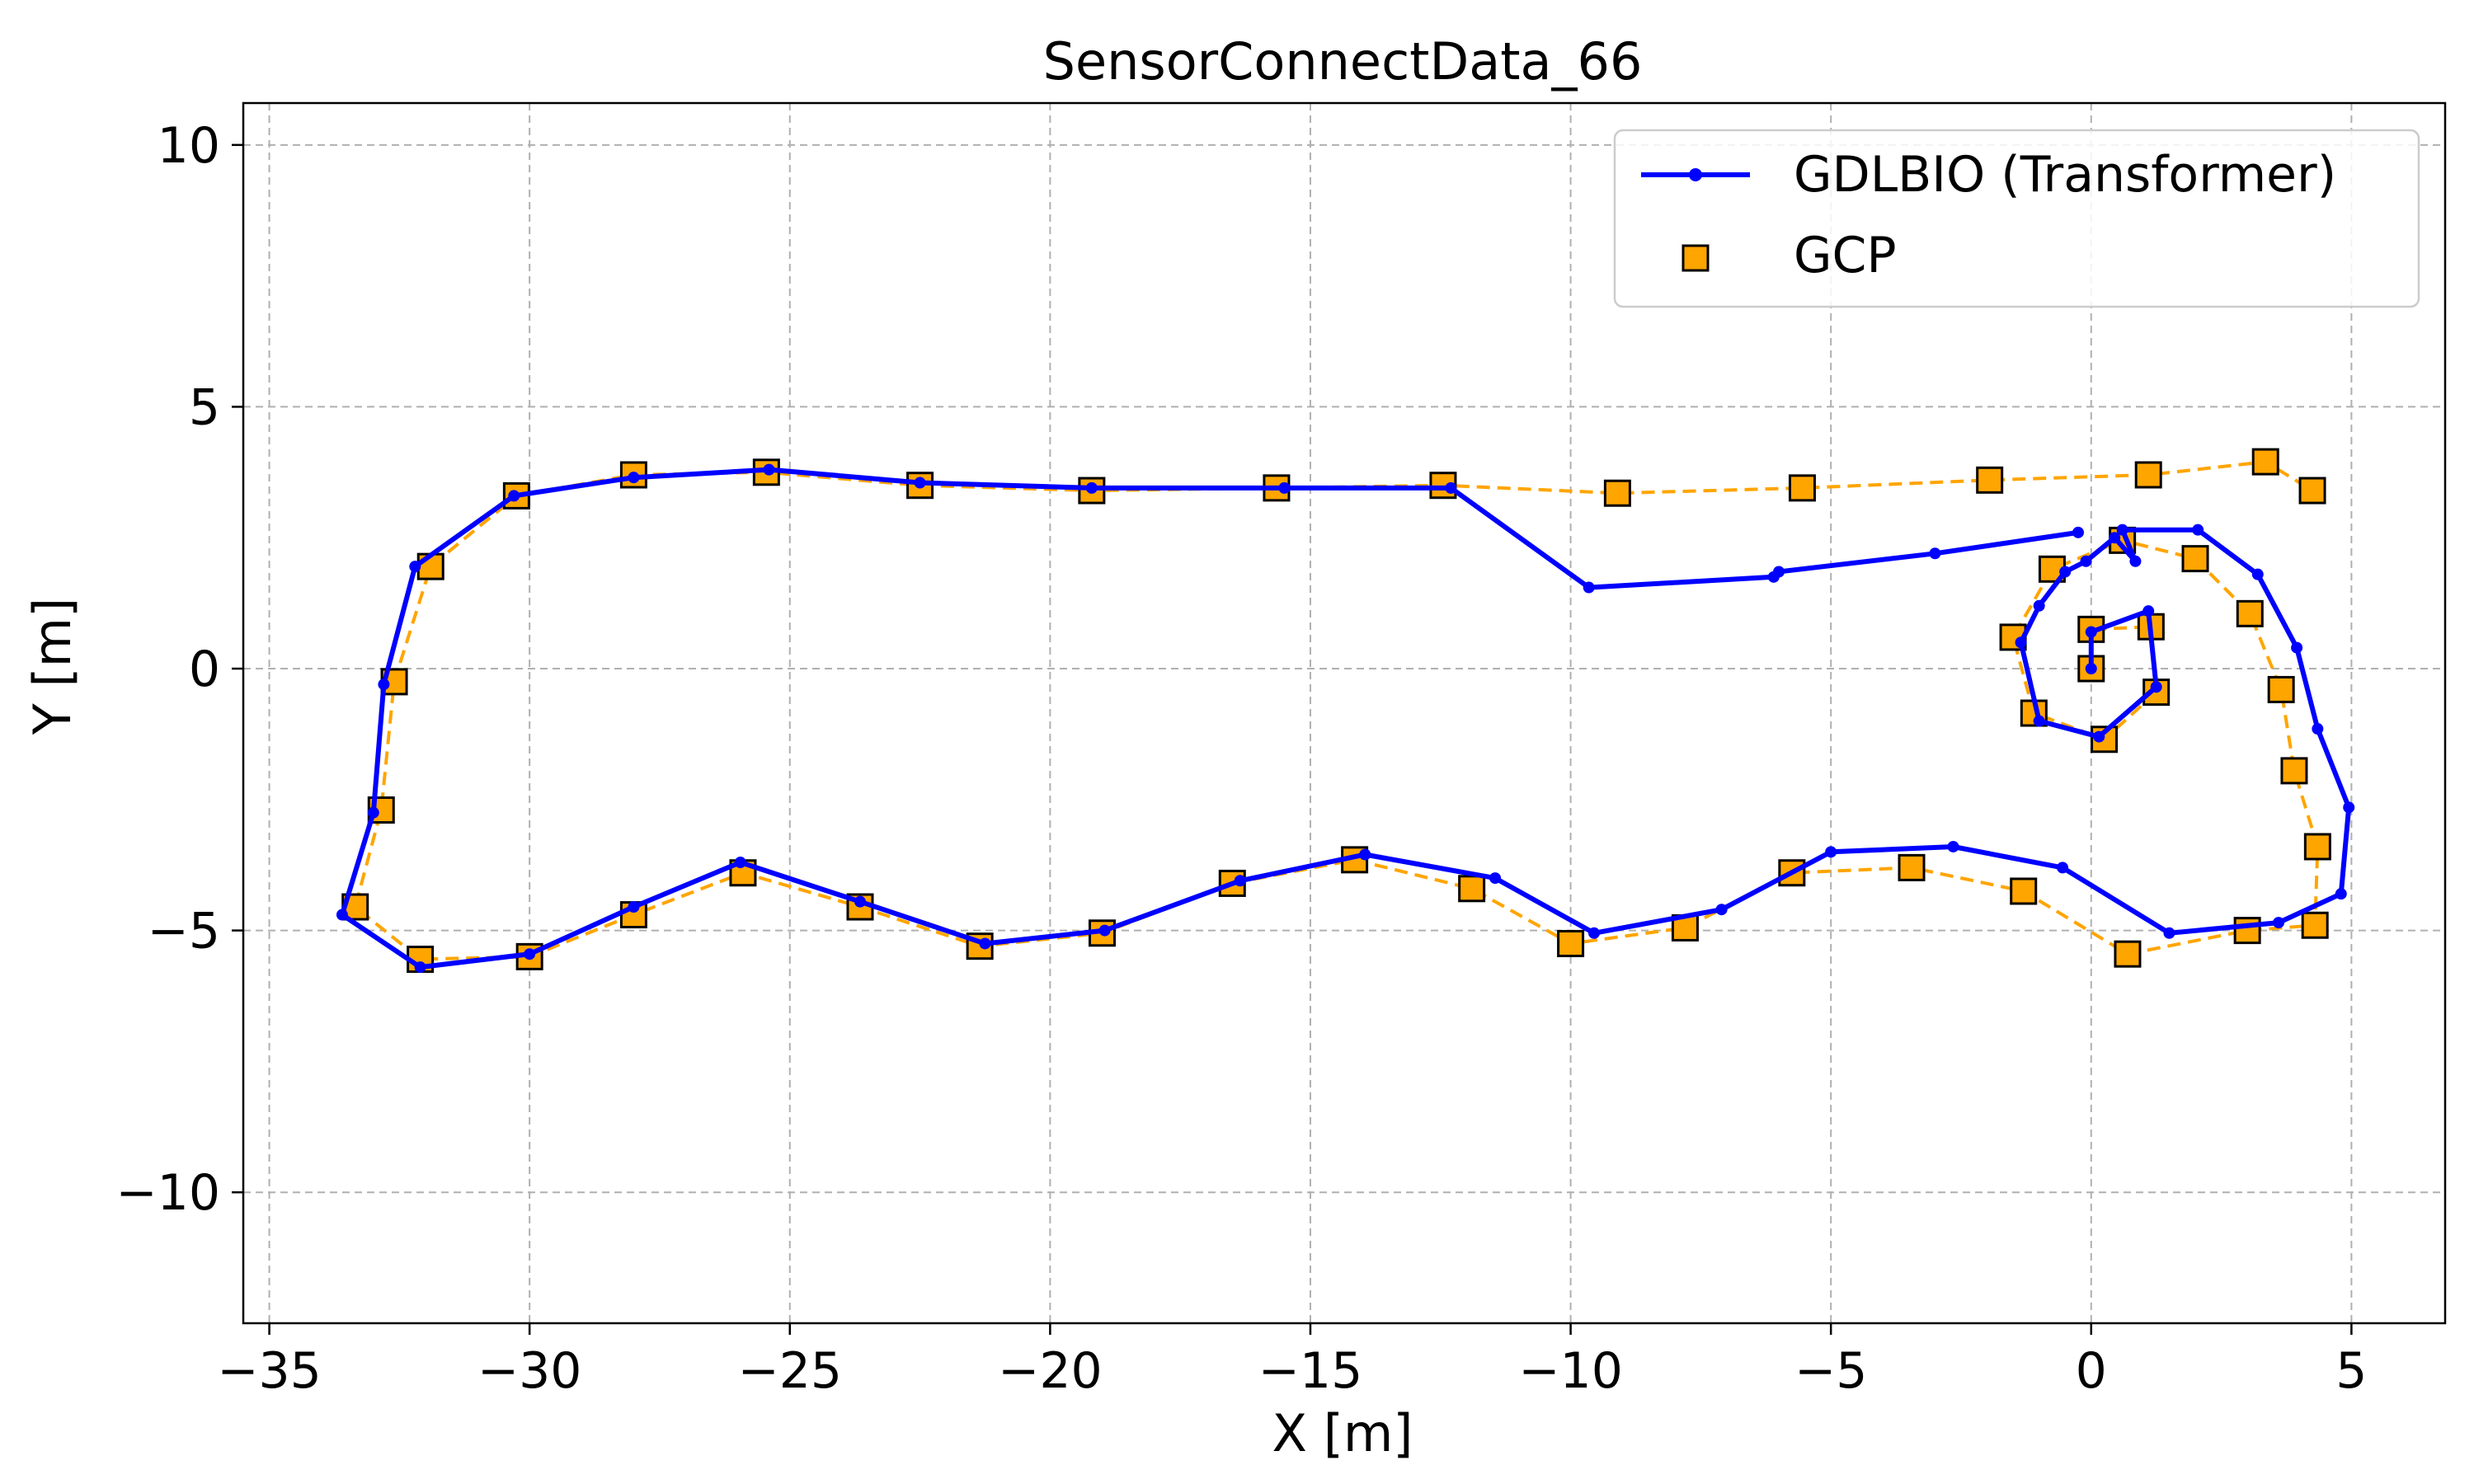  I want to click on x-tick-label: 0, so click(2091, 1371).